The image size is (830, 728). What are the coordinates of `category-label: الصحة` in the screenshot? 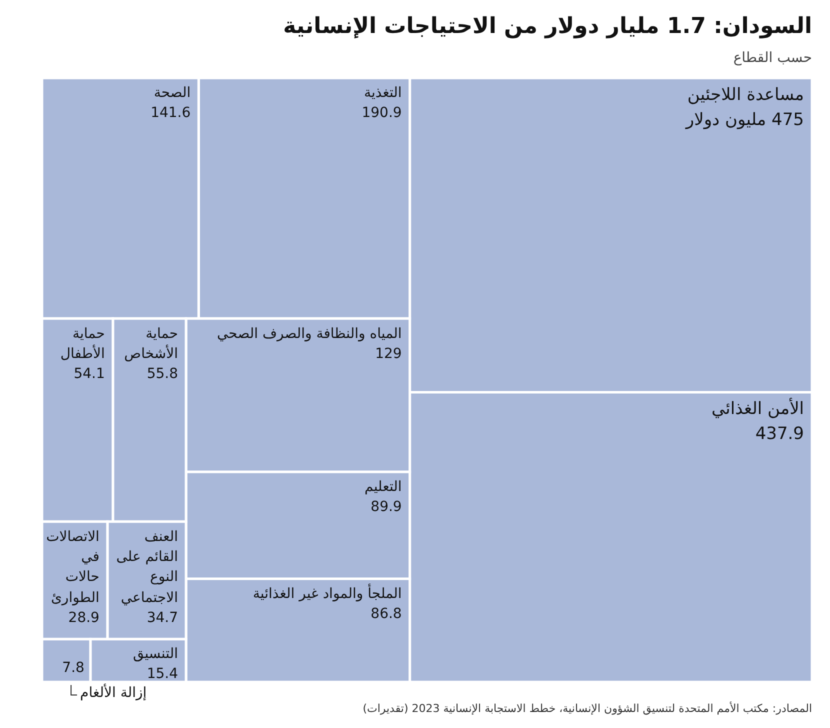 It's located at (171, 93).